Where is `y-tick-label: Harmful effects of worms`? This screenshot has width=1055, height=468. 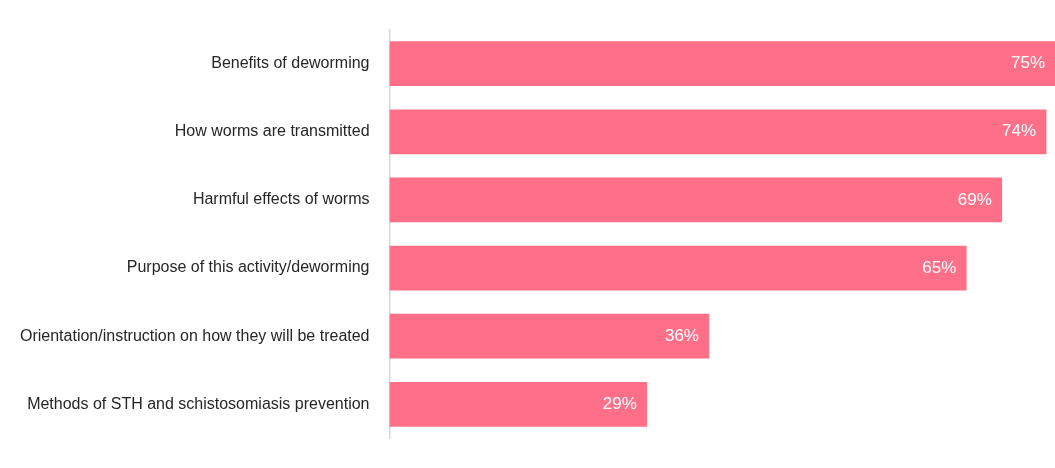 y-tick-label: Harmful effects of worms is located at coordinates (281, 199).